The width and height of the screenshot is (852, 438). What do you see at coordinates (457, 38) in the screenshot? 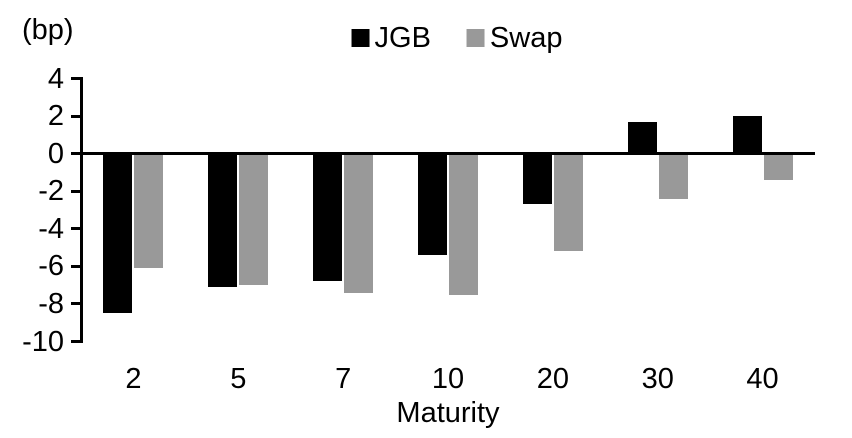
I see `chart-legend: JGB Swap` at bounding box center [457, 38].